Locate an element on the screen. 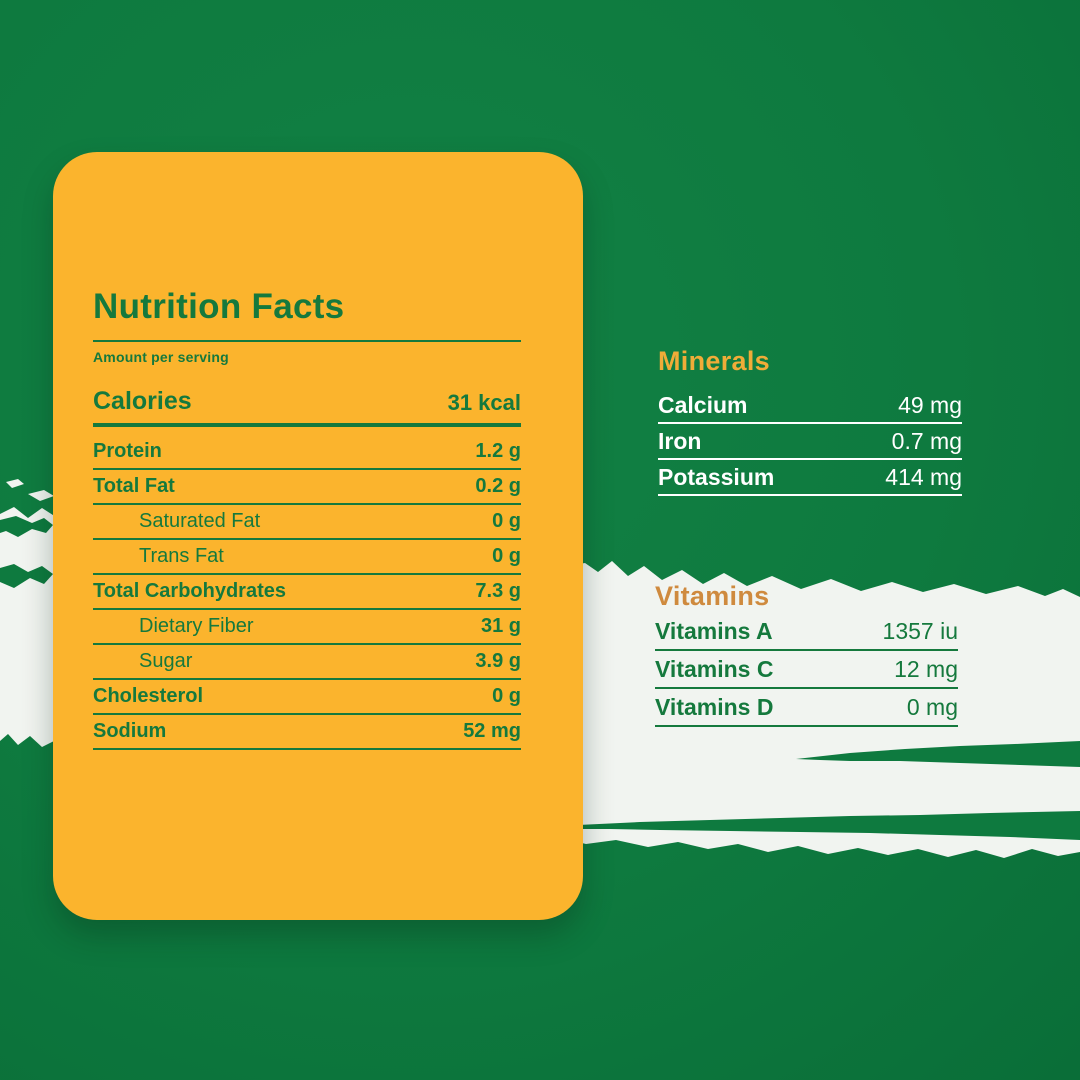  serving-note: Amount per serving is located at coordinates (161, 357).